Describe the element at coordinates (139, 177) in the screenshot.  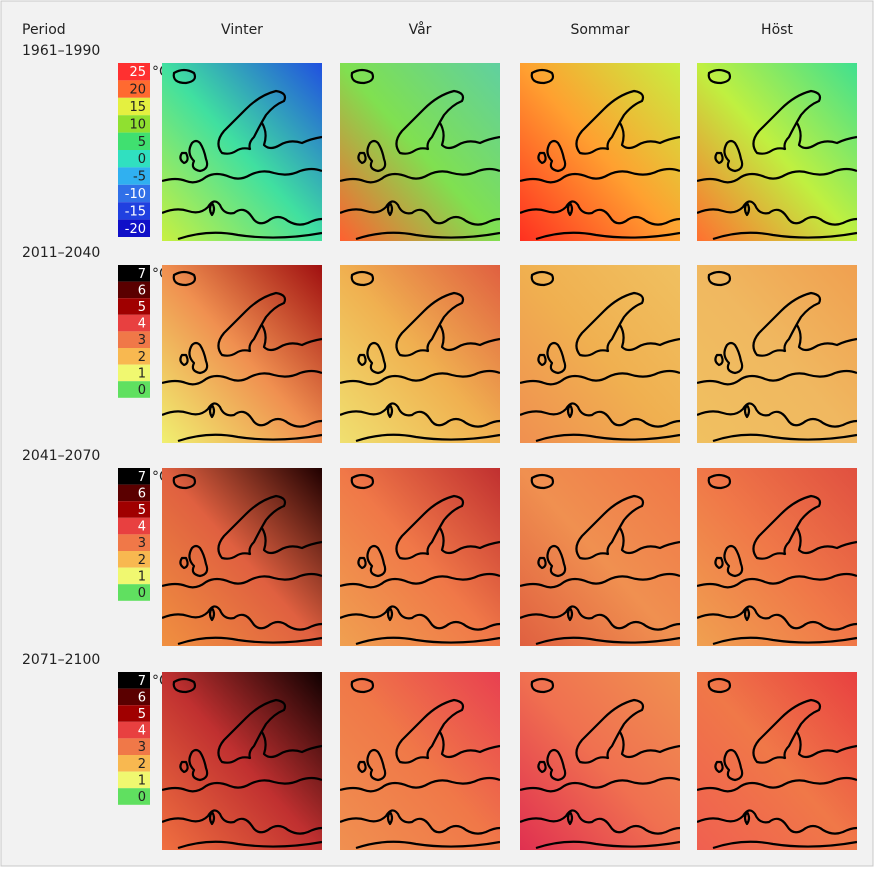
I see `legend-label: -5` at that location.